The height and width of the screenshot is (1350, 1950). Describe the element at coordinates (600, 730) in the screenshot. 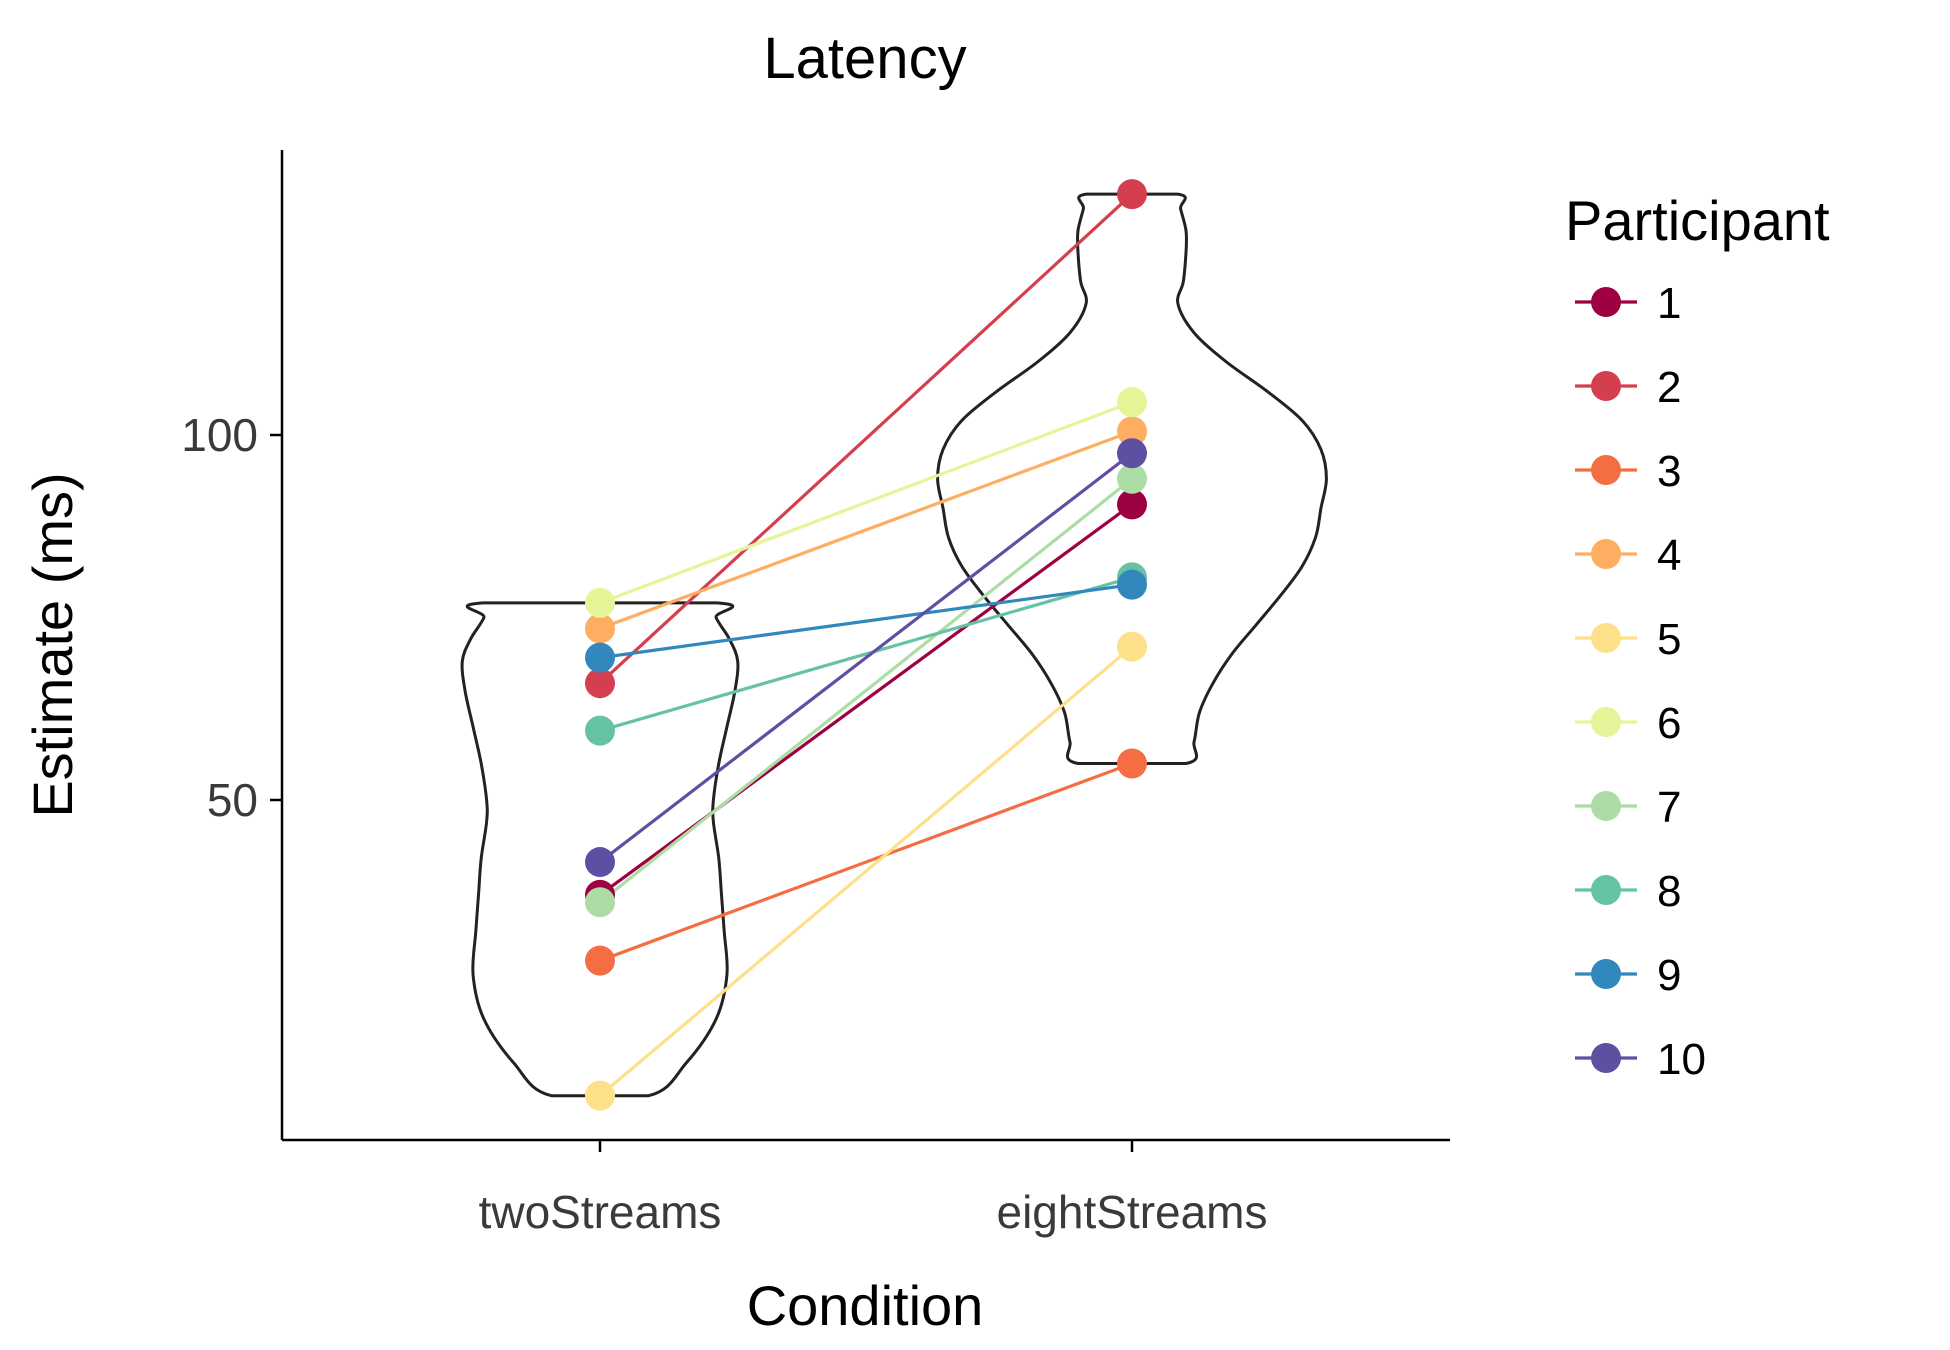

I see `point-8-twoStreams` at that location.